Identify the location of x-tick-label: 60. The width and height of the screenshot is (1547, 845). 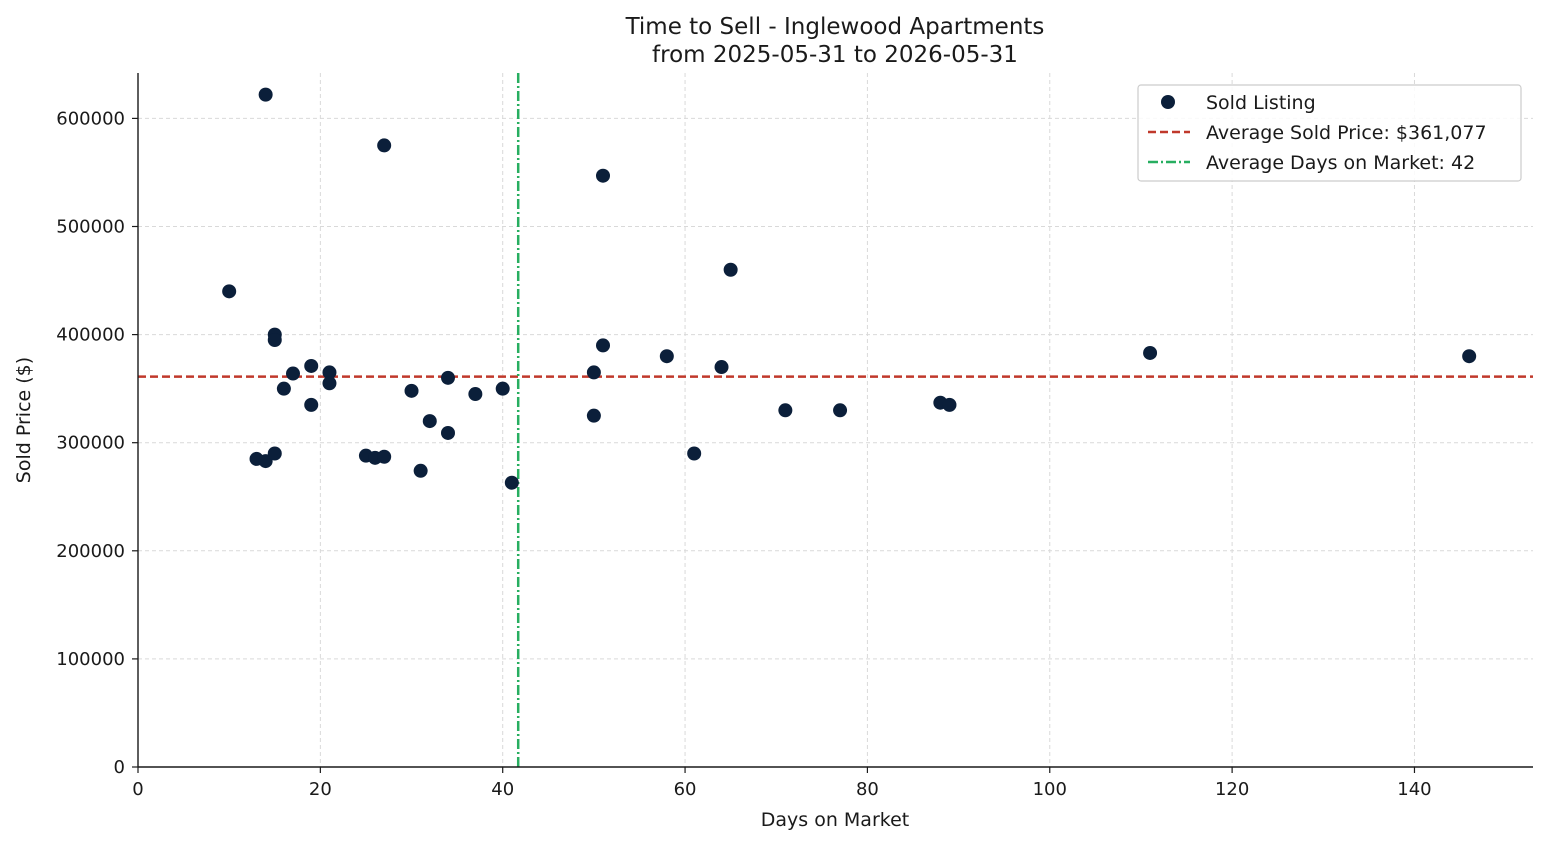
(685, 789).